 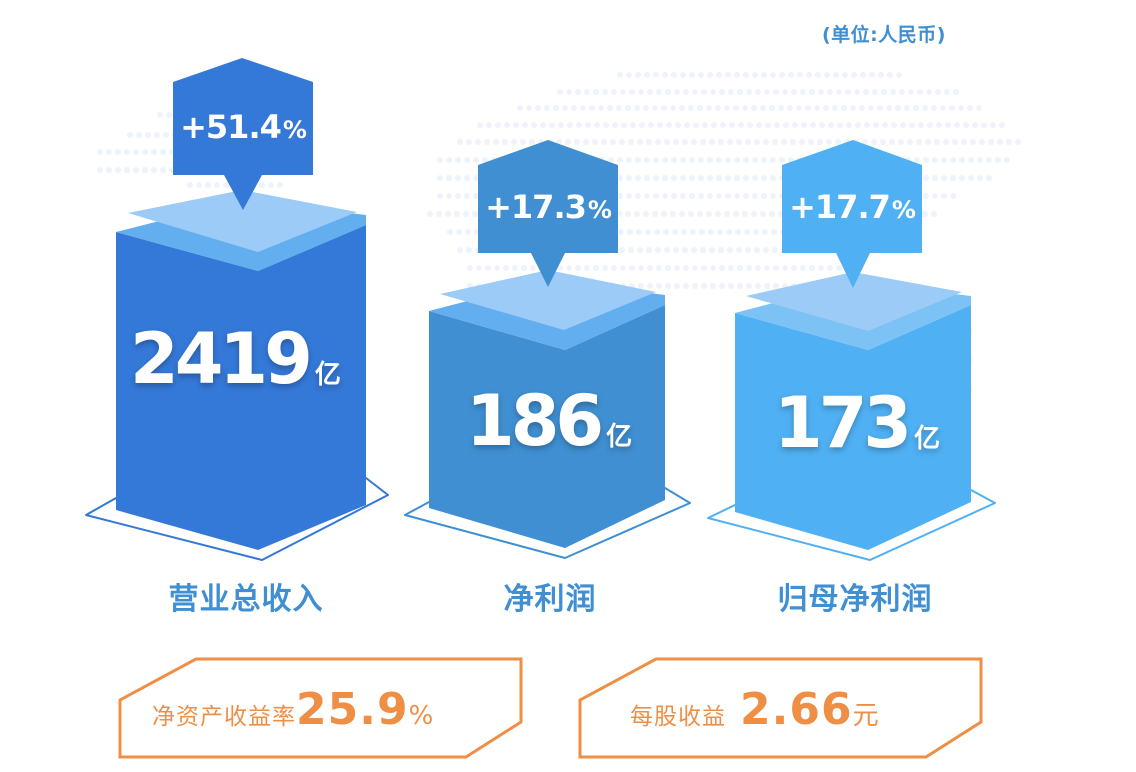 I want to click on value-number: 173, so click(x=843, y=423).